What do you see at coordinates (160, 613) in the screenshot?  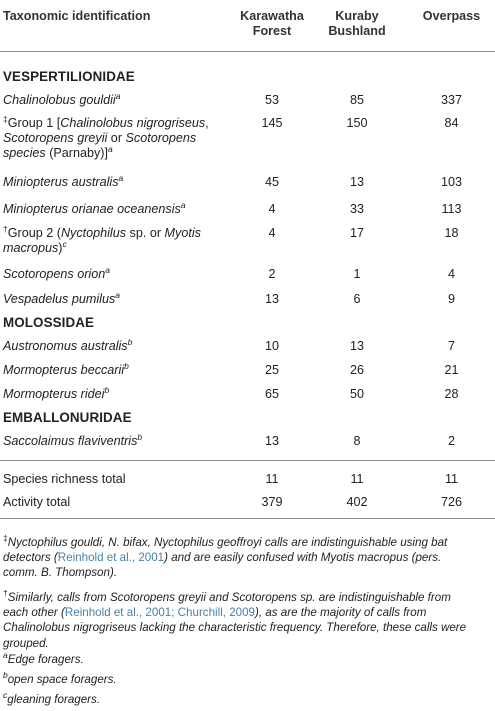 I see `citation-link: Reinhold et al., 2001; Churchill, 2009` at bounding box center [160, 613].